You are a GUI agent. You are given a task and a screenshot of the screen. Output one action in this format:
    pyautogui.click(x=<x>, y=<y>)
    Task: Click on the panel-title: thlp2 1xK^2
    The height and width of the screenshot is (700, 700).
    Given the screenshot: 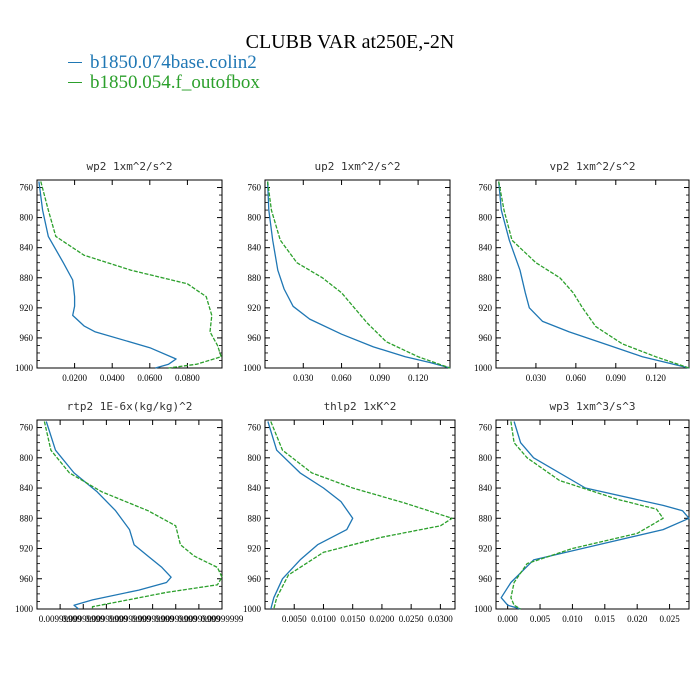 What is the action you would take?
    pyautogui.click(x=360, y=406)
    